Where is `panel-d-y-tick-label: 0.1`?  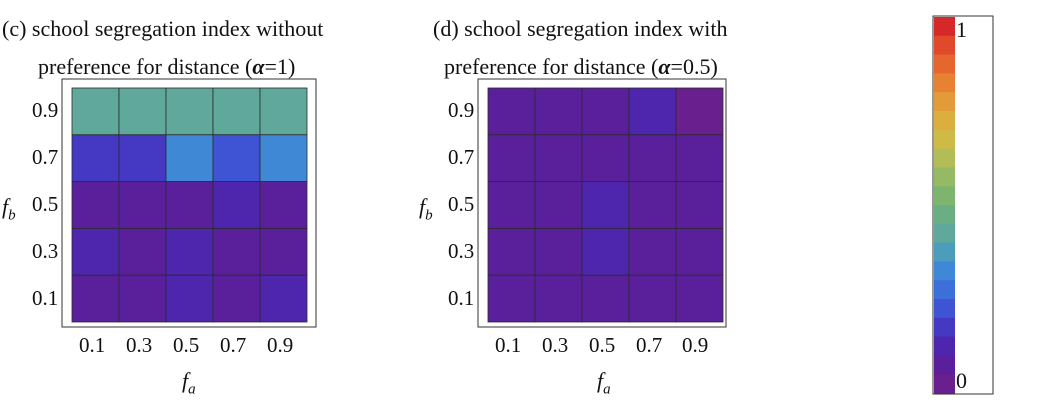 panel-d-y-tick-label: 0.1 is located at coordinates (461, 298).